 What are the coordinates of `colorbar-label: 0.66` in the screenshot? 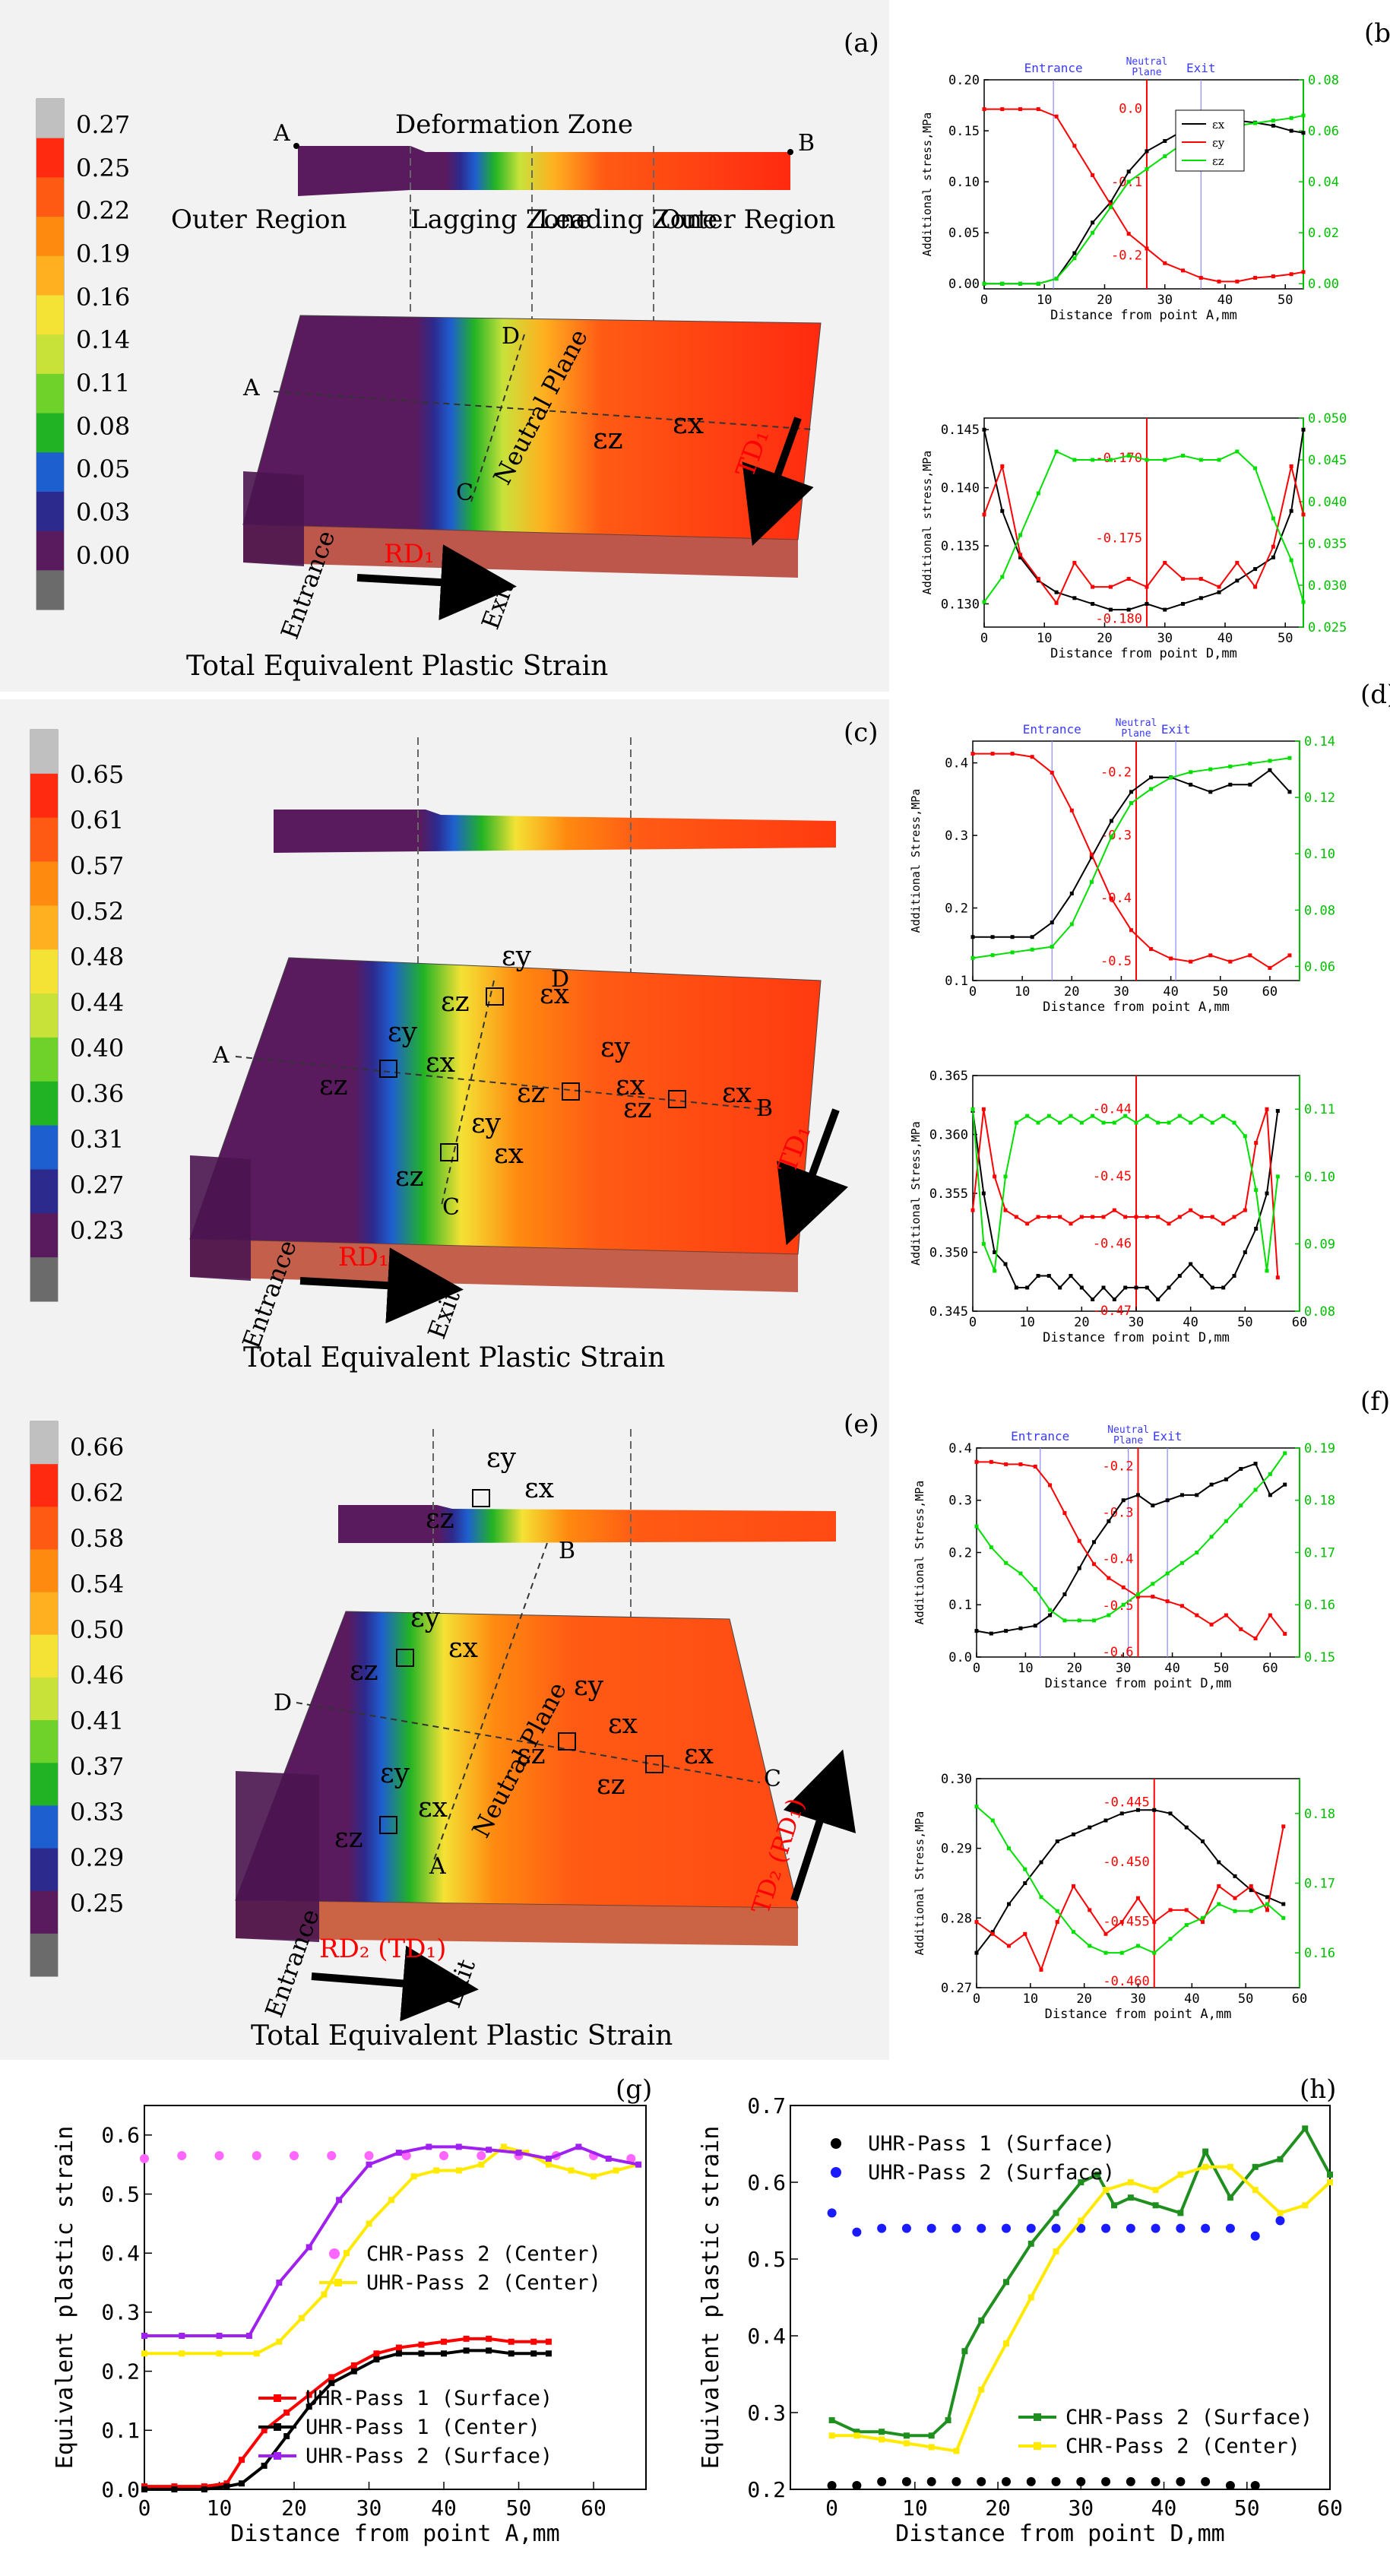 It's located at (97, 1447).